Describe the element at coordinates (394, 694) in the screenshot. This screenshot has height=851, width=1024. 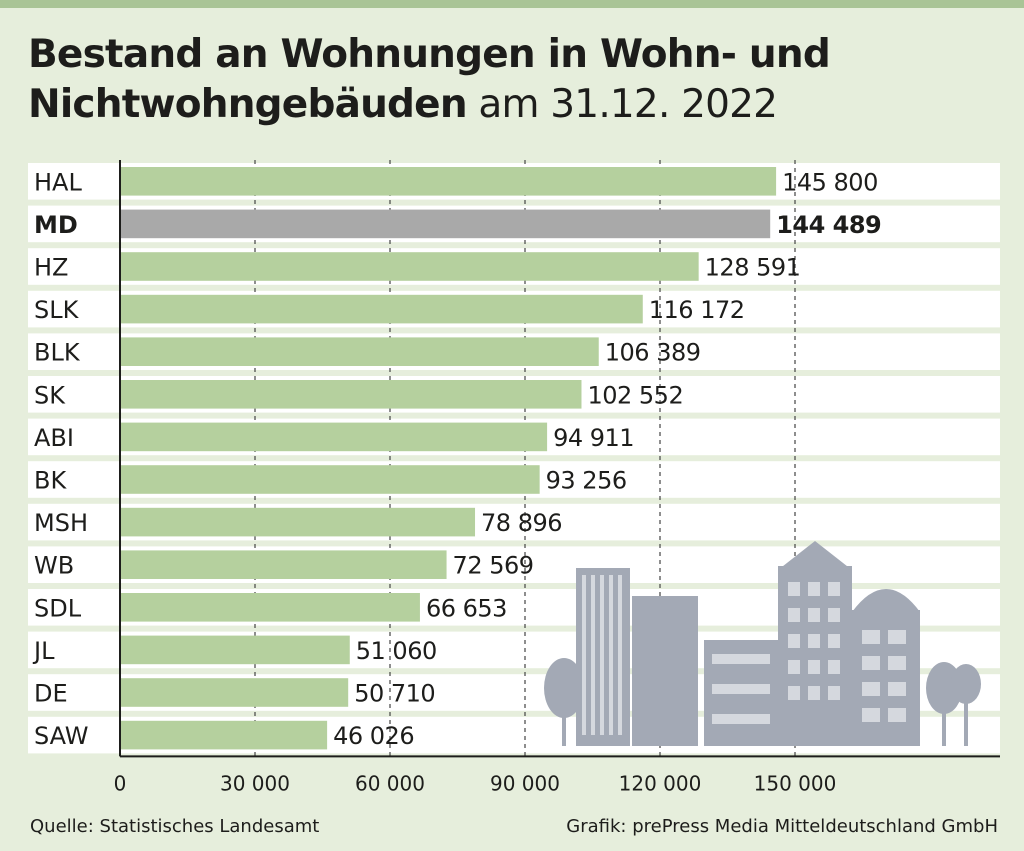
I see `value-label: 50 710` at that location.